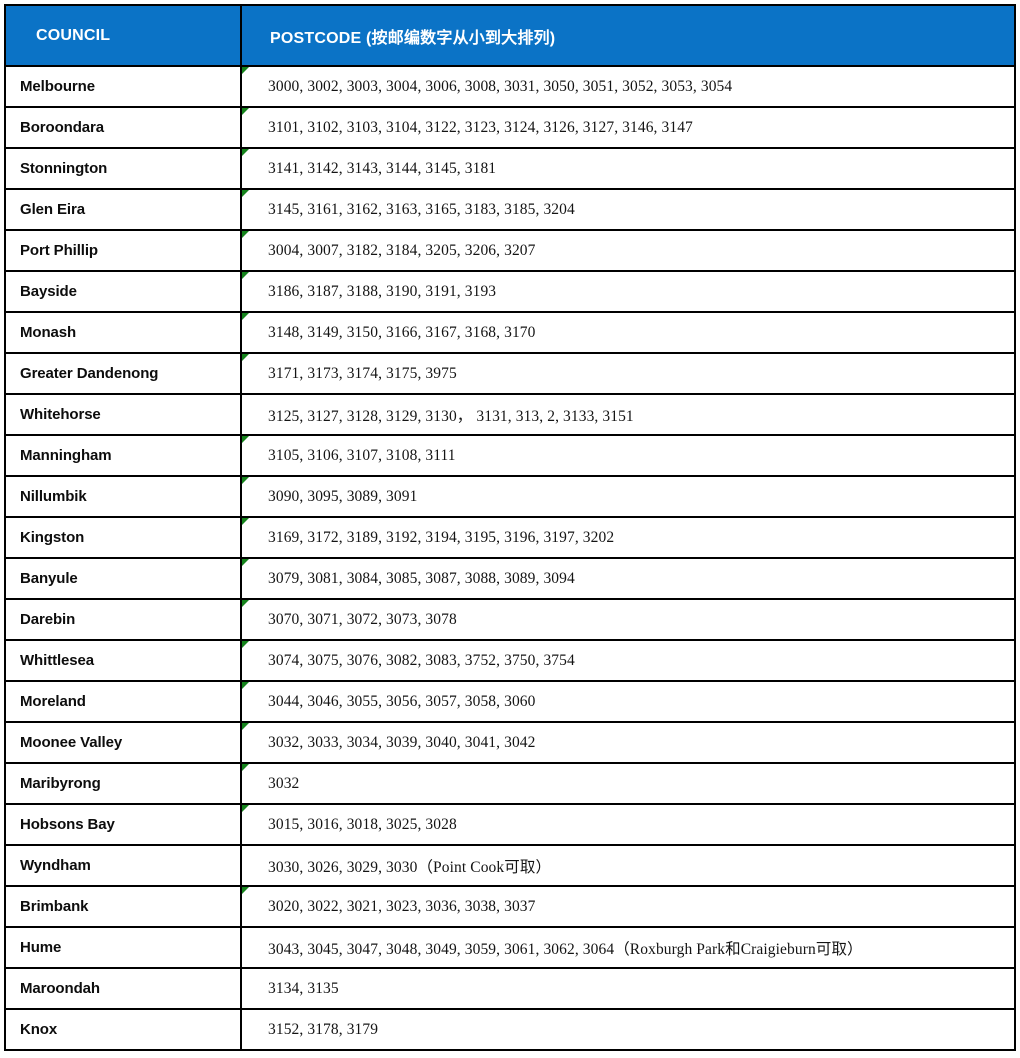  I want to click on postcode-cell: 3171, 3173, 3174, 3175, 3975, so click(628, 373).